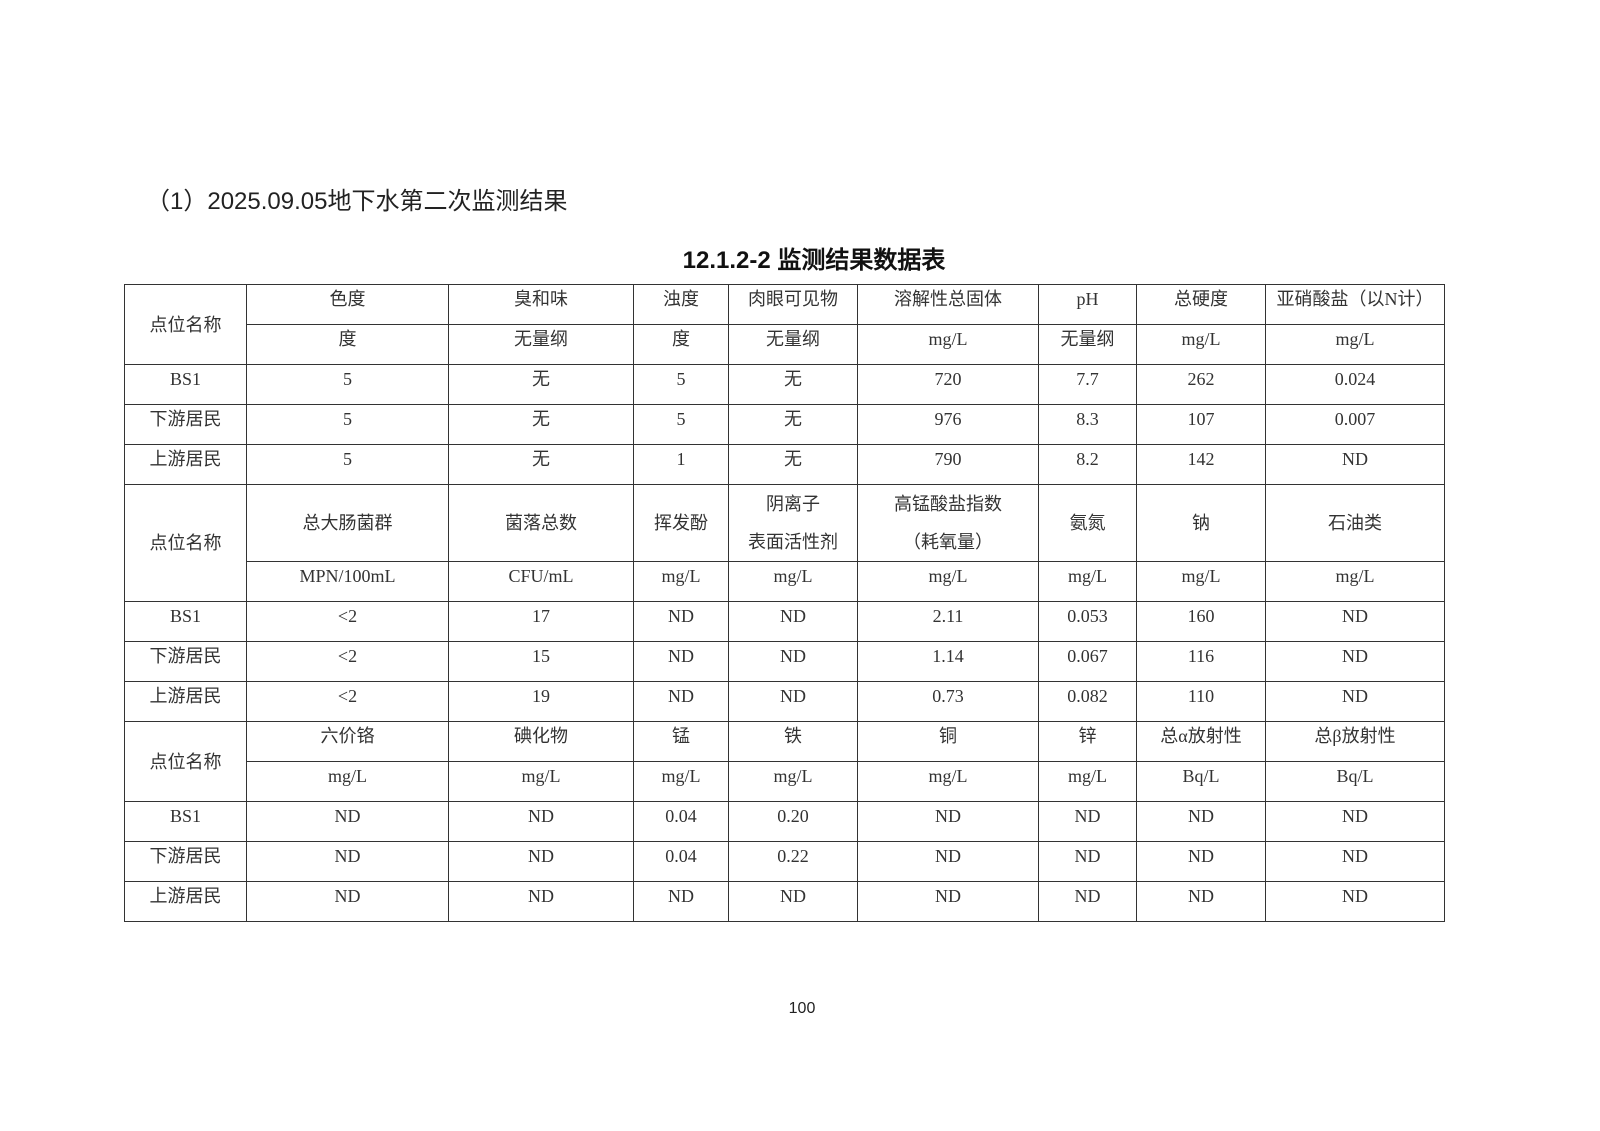 The width and height of the screenshot is (1600, 1131). Describe the element at coordinates (784, 661) in the screenshot. I see `table-row: 下游居民 <2 15 ND ND 1.14 0.067 116 ND` at that location.